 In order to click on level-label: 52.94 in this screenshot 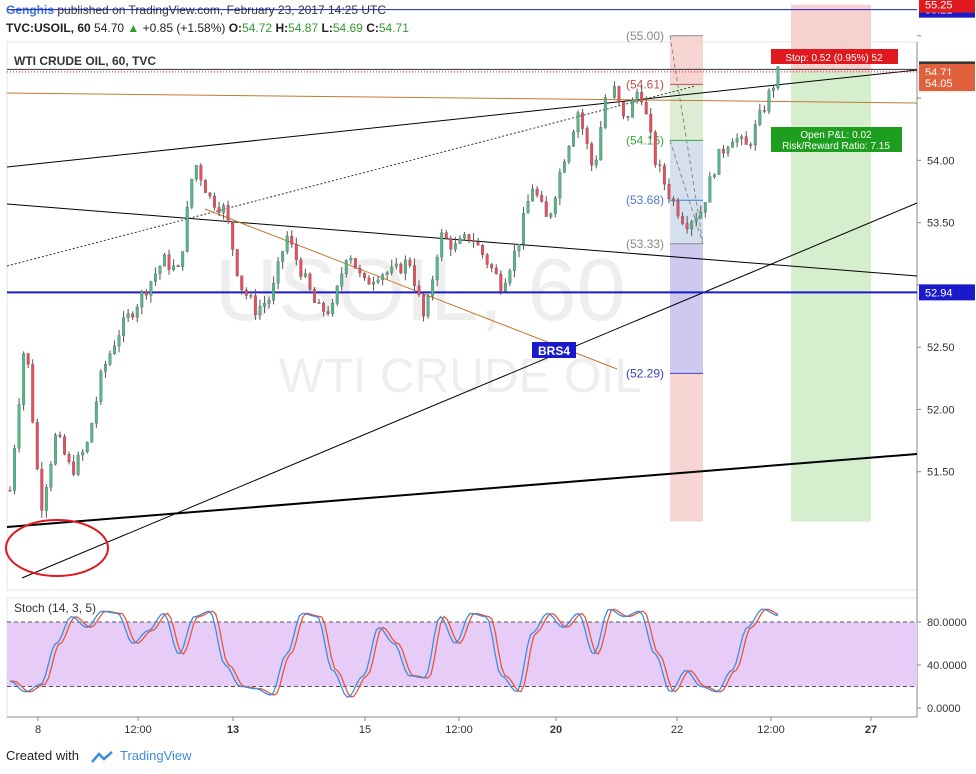, I will do `click(939, 293)`.